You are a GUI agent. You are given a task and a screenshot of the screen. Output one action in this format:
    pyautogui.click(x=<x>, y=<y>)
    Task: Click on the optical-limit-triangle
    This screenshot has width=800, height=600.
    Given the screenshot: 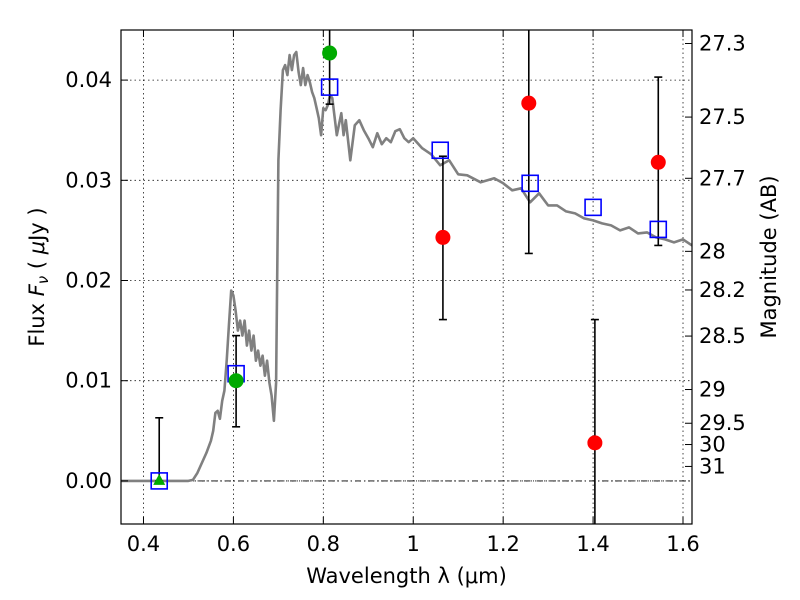 What is the action you would take?
    pyautogui.click(x=159, y=479)
    